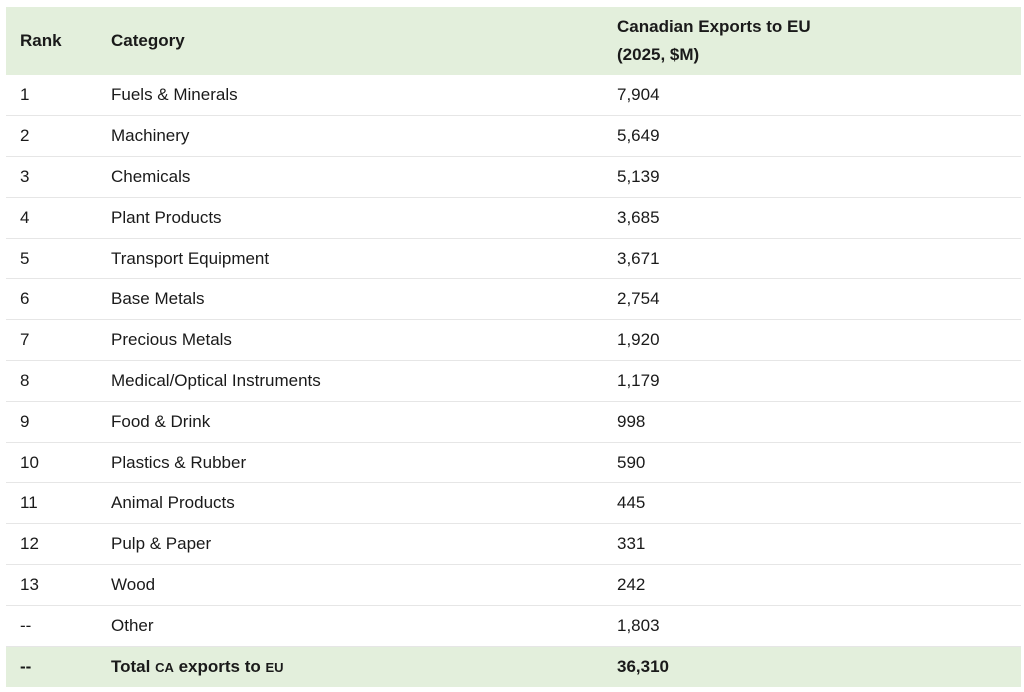 The width and height of the screenshot is (1024, 692). I want to click on table-footer: -- Total CA exports to EU 36,310, so click(513, 667).